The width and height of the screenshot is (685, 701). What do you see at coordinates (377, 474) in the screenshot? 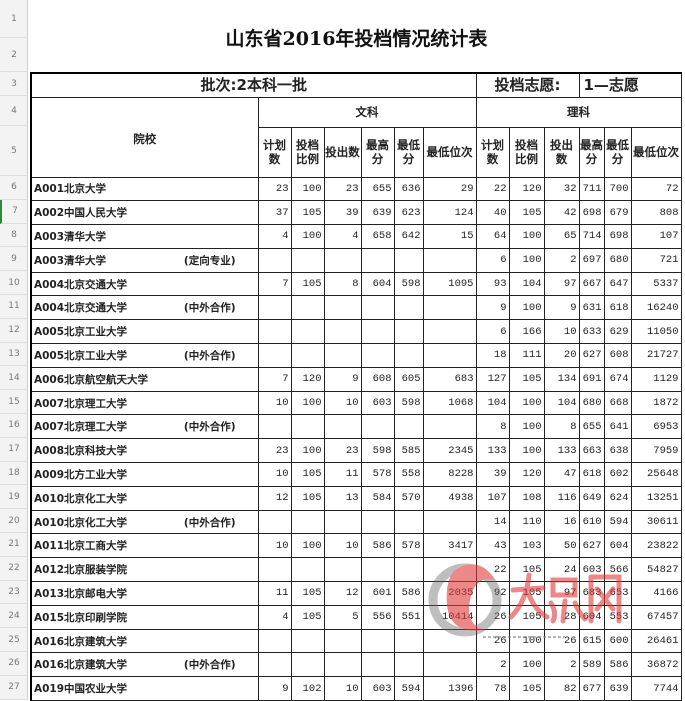
I see `arts-value-cell: 578` at bounding box center [377, 474].